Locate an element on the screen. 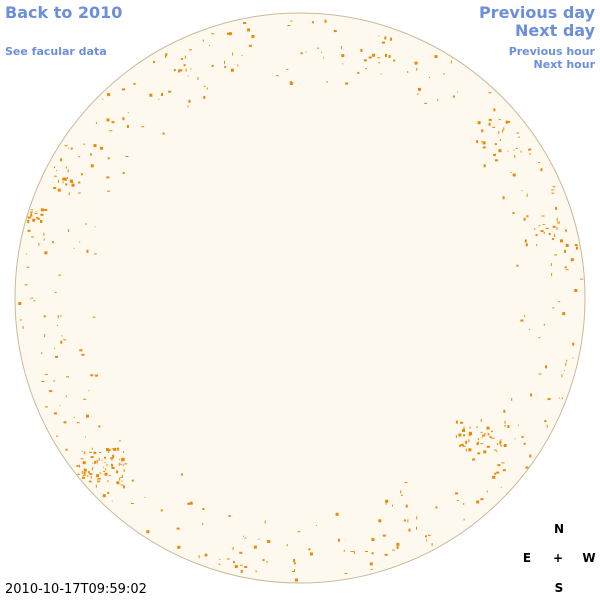  previous-day-link: Previous day is located at coordinates (536, 12).